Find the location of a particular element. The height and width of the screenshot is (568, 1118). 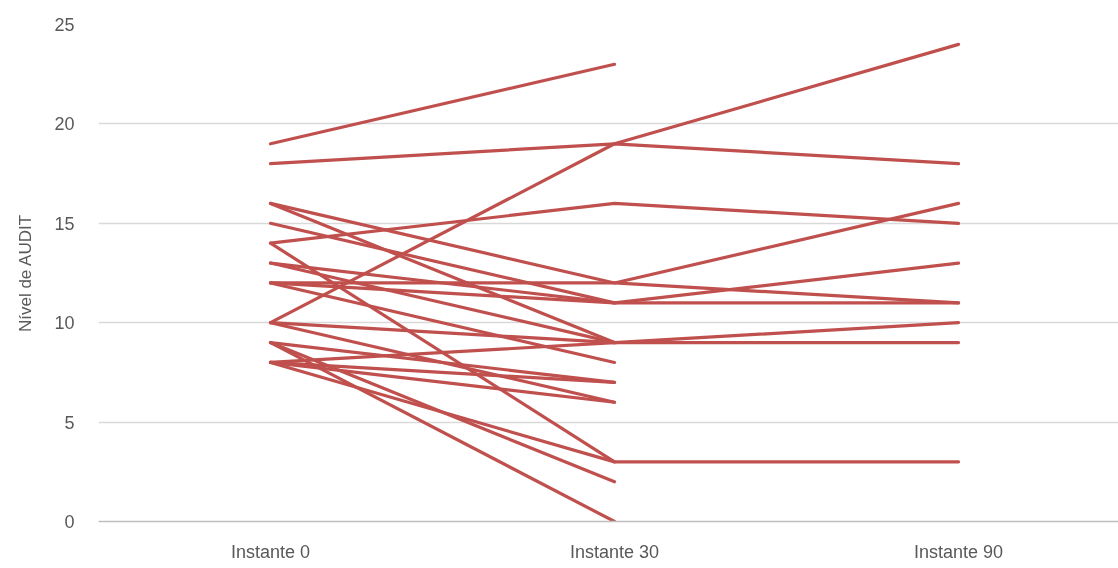

y-tick-label: 0 is located at coordinates (69, 522).